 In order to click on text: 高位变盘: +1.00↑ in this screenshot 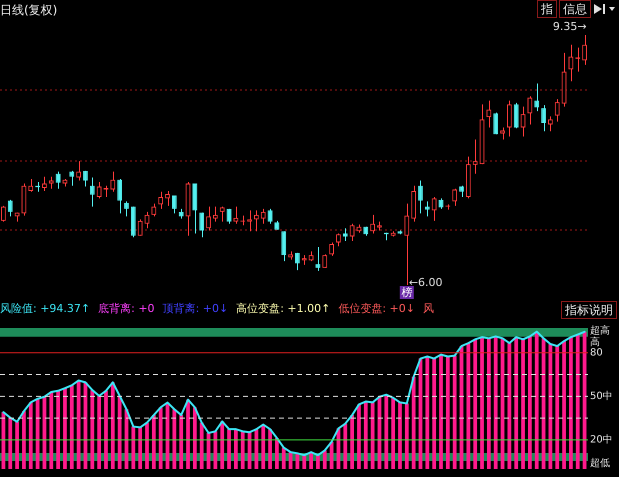, I will do `click(283, 309)`.